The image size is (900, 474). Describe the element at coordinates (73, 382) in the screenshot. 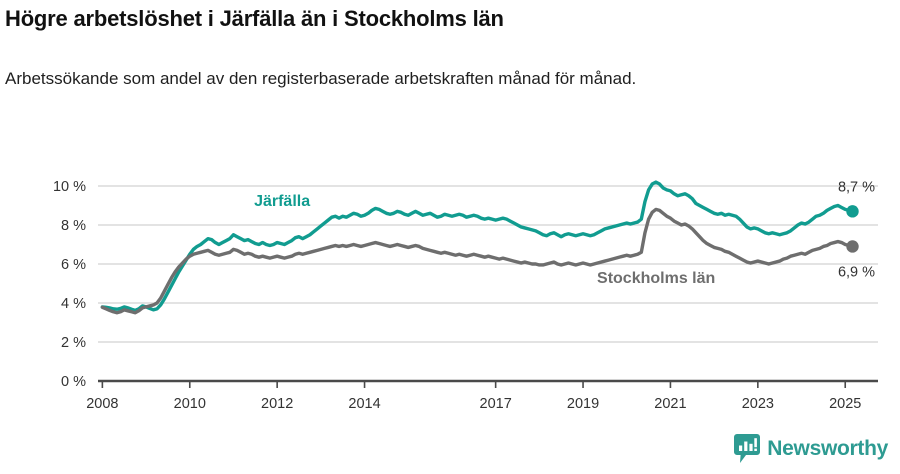

I see `y-tick-label: 0 %` at that location.